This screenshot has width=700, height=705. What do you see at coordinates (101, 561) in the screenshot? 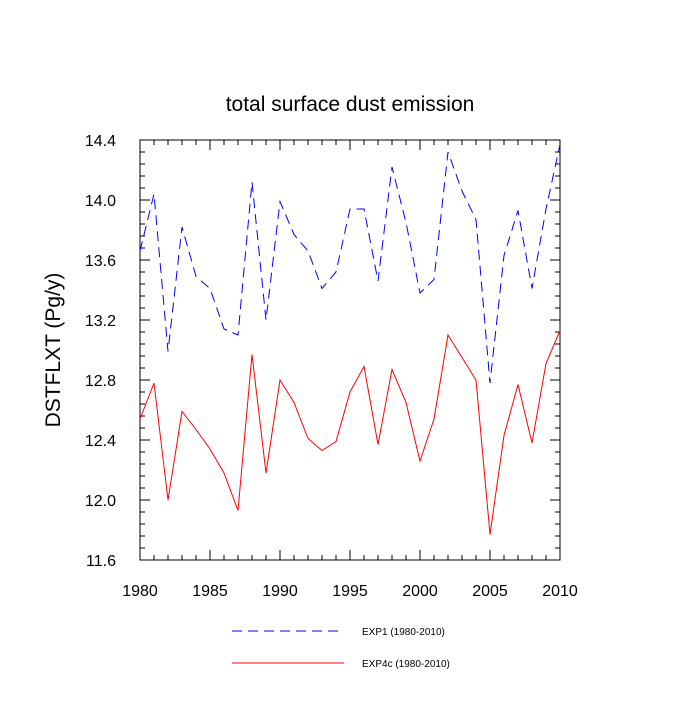
I see `y-tick-label: 11.6` at bounding box center [101, 561].